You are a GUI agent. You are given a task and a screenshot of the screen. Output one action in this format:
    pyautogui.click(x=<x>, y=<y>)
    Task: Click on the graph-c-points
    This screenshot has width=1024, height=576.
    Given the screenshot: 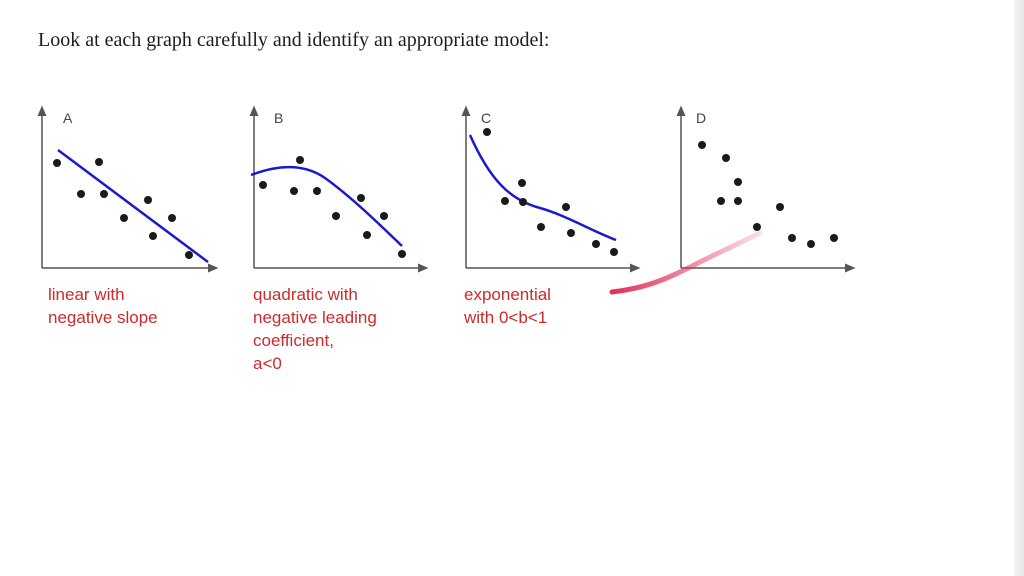 What is the action you would take?
    pyautogui.click(x=550, y=192)
    